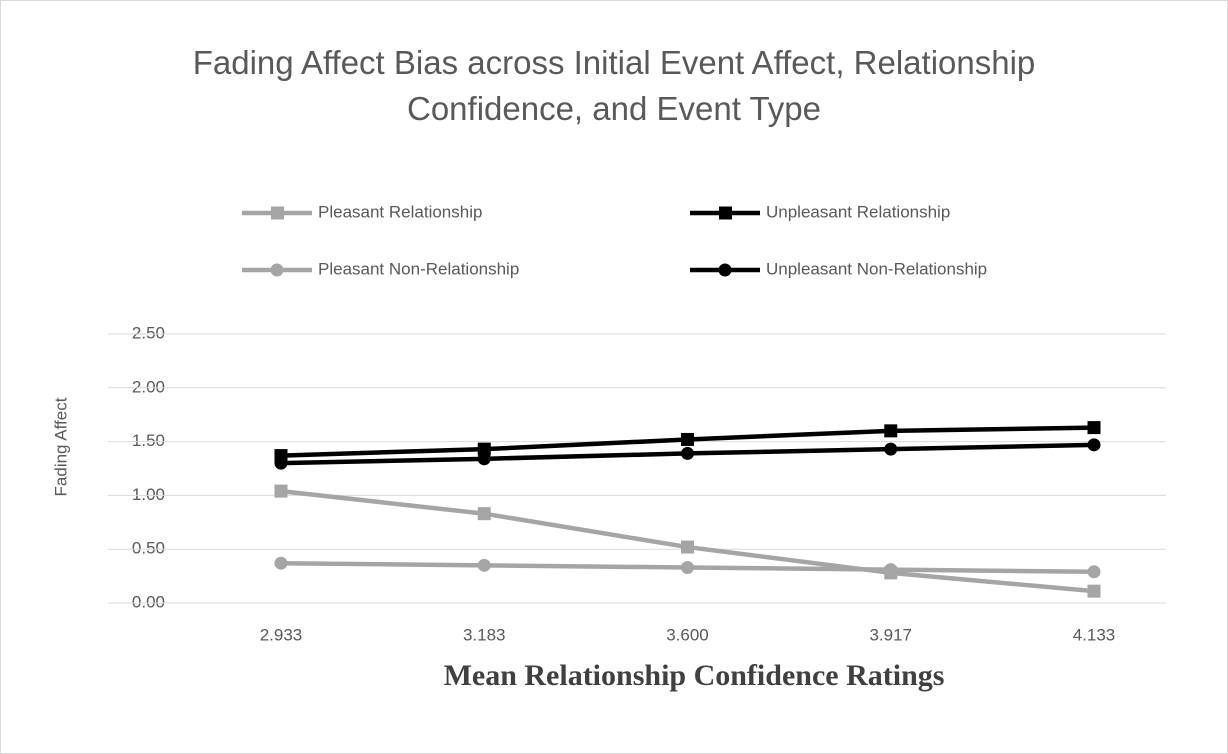  Describe the element at coordinates (148, 548) in the screenshot. I see `y-tick-label: 0.50` at that location.